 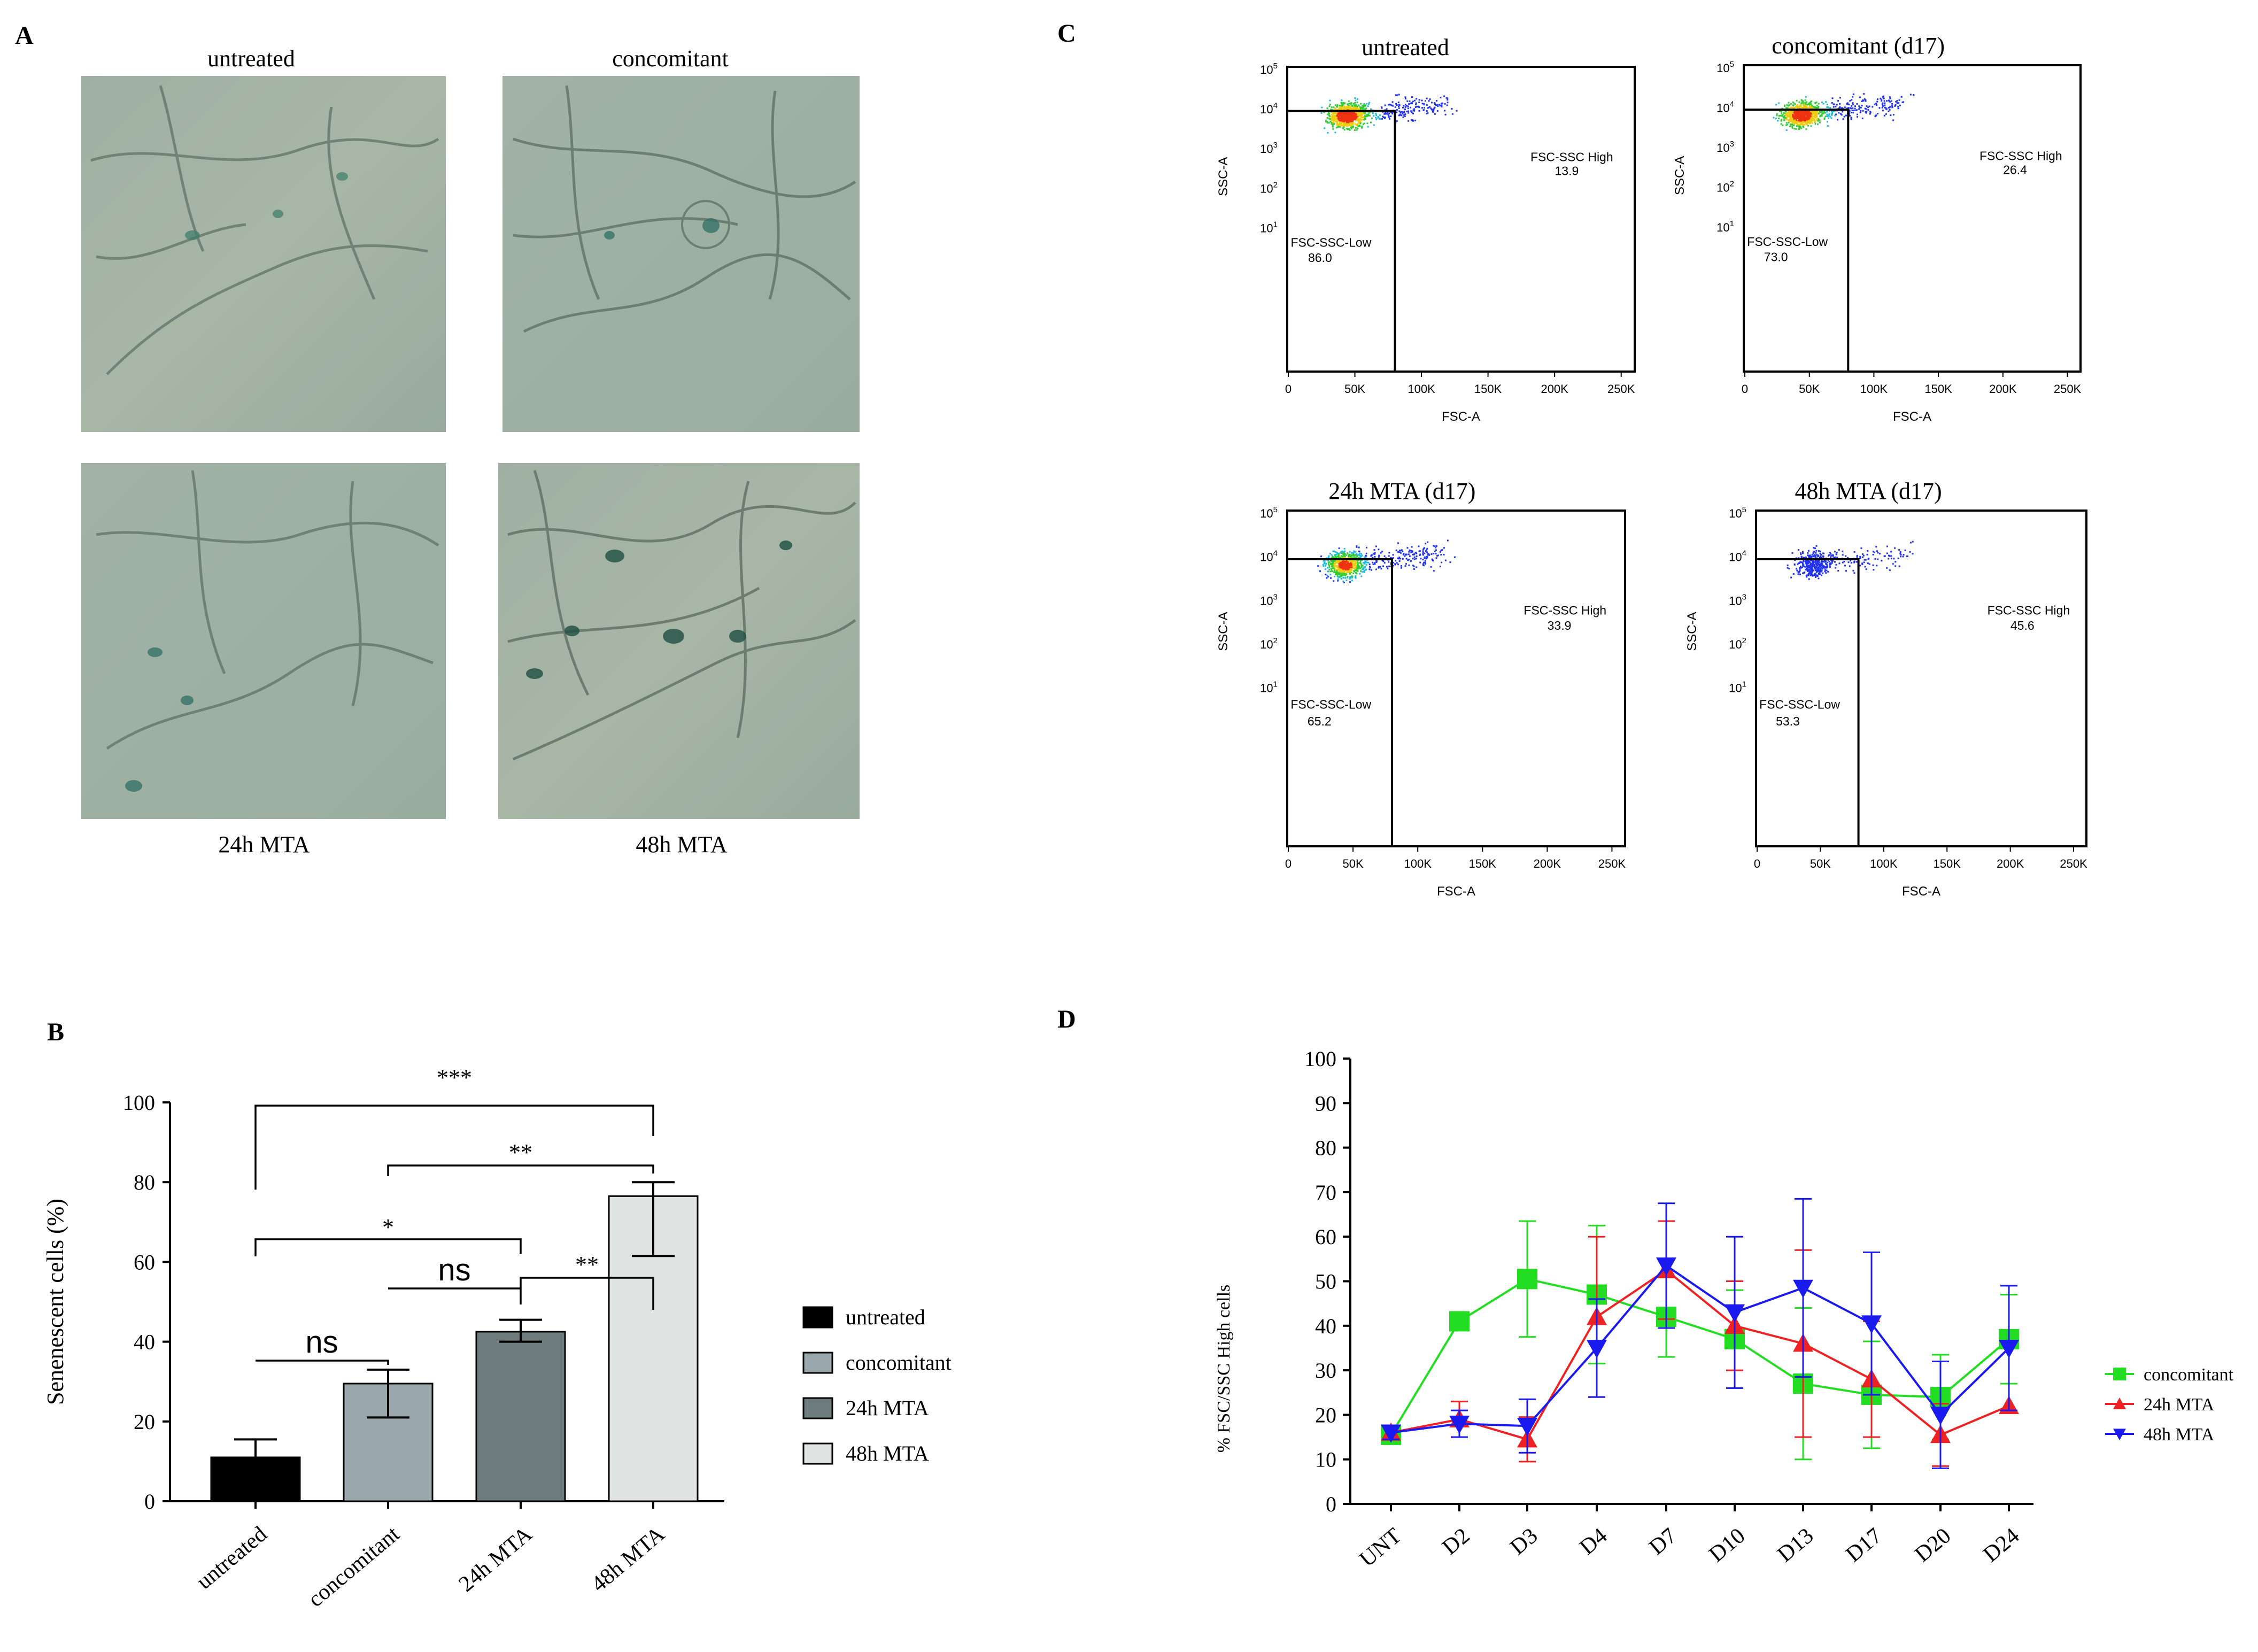 I want to click on significance-label: **, so click(x=587, y=1265).